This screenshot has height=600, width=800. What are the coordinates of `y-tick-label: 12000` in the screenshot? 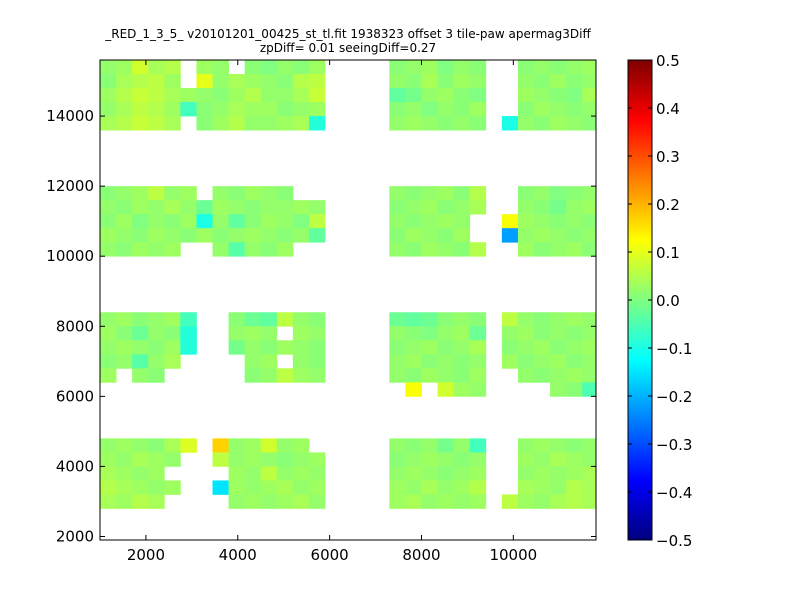 It's located at (70, 186).